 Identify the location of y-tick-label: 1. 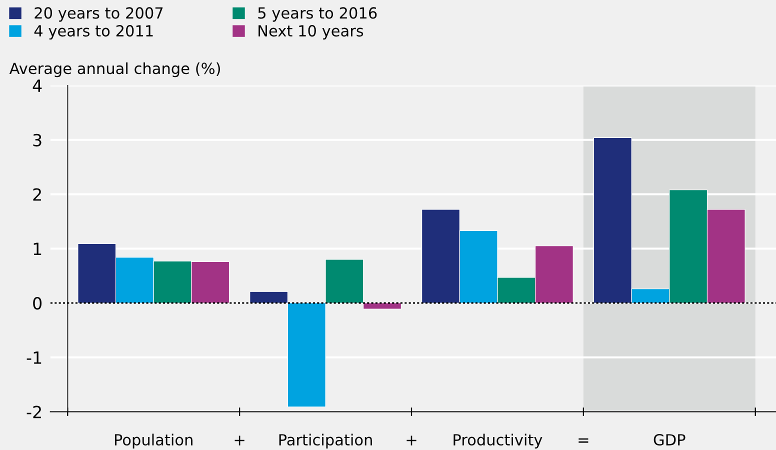
(38, 248).